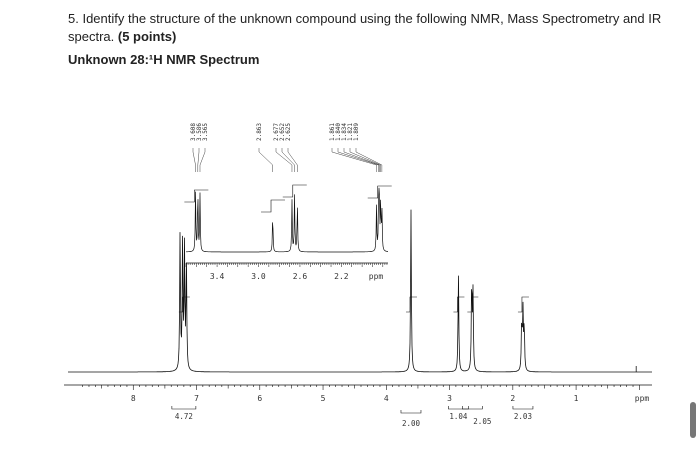 The image size is (700, 450). What do you see at coordinates (386, 398) in the screenshot?
I see `x-tick-label: 4` at bounding box center [386, 398].